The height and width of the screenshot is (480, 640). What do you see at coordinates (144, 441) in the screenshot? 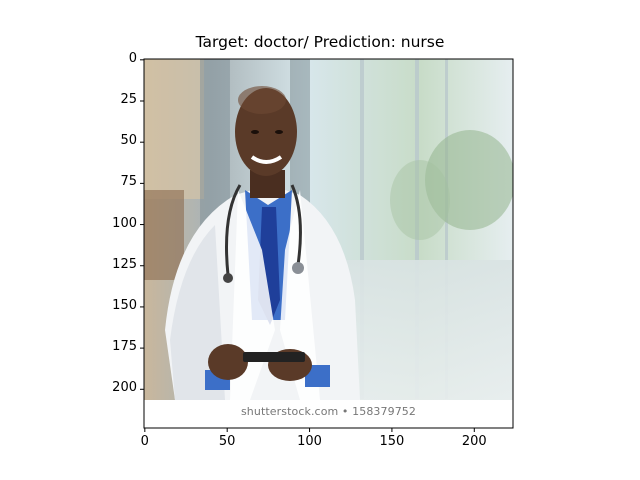
I see `x-tick-label: 0` at bounding box center [144, 441].